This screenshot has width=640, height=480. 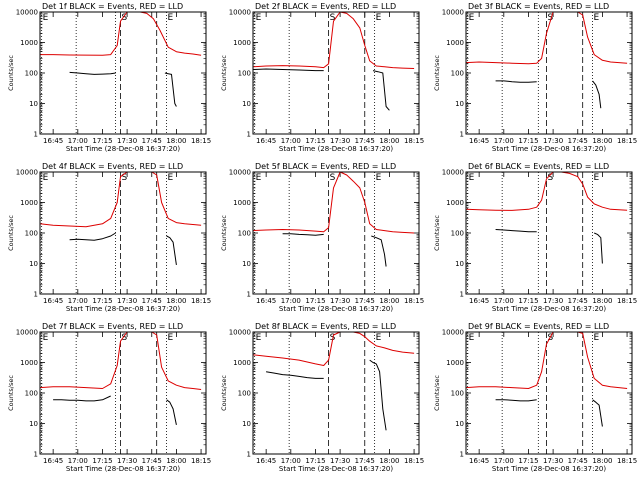 I want to click on lld-series-line, so click(x=333, y=348).